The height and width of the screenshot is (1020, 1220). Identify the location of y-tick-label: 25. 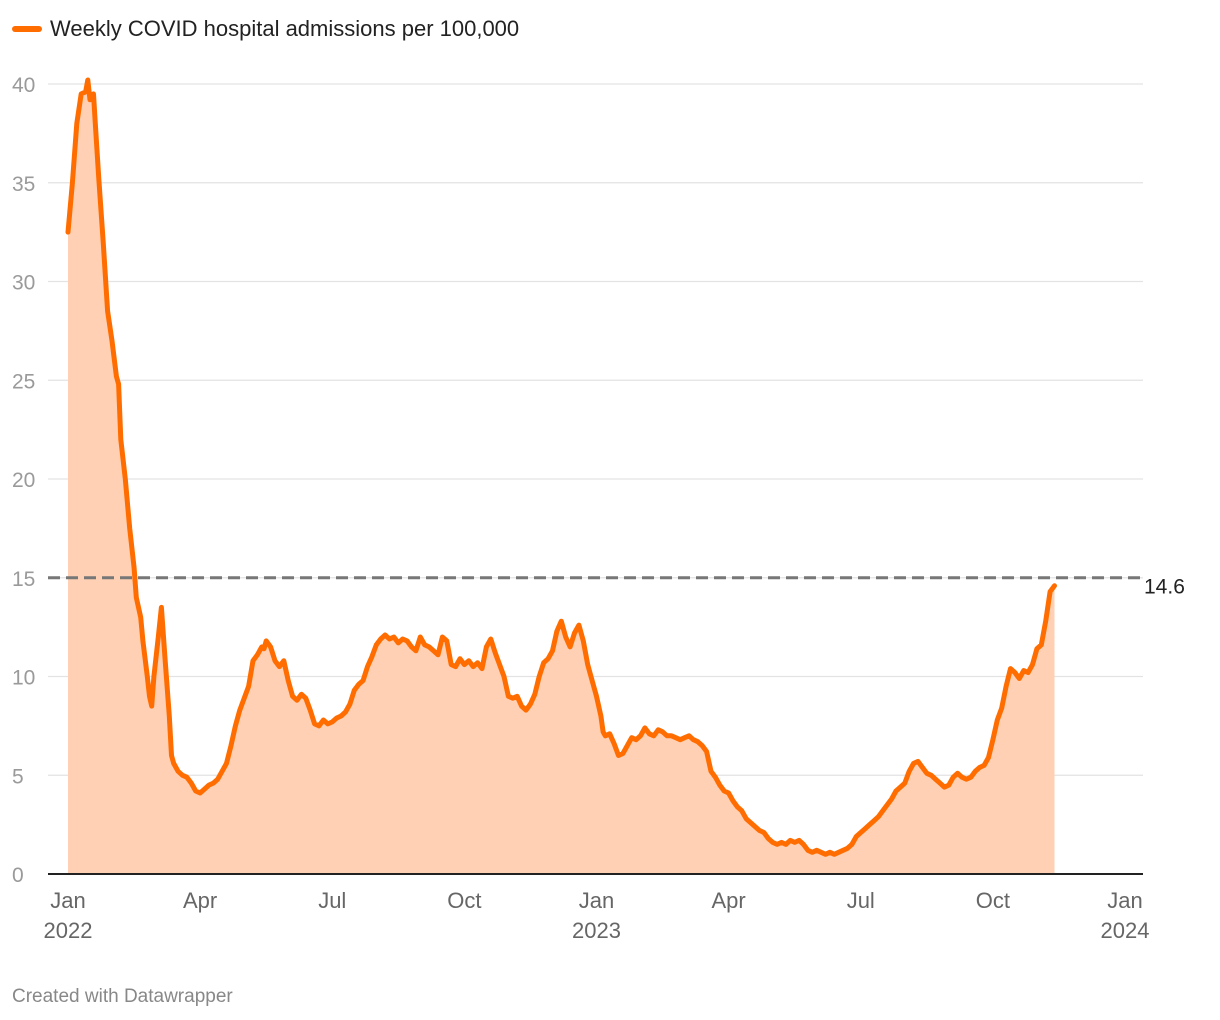
(23, 381).